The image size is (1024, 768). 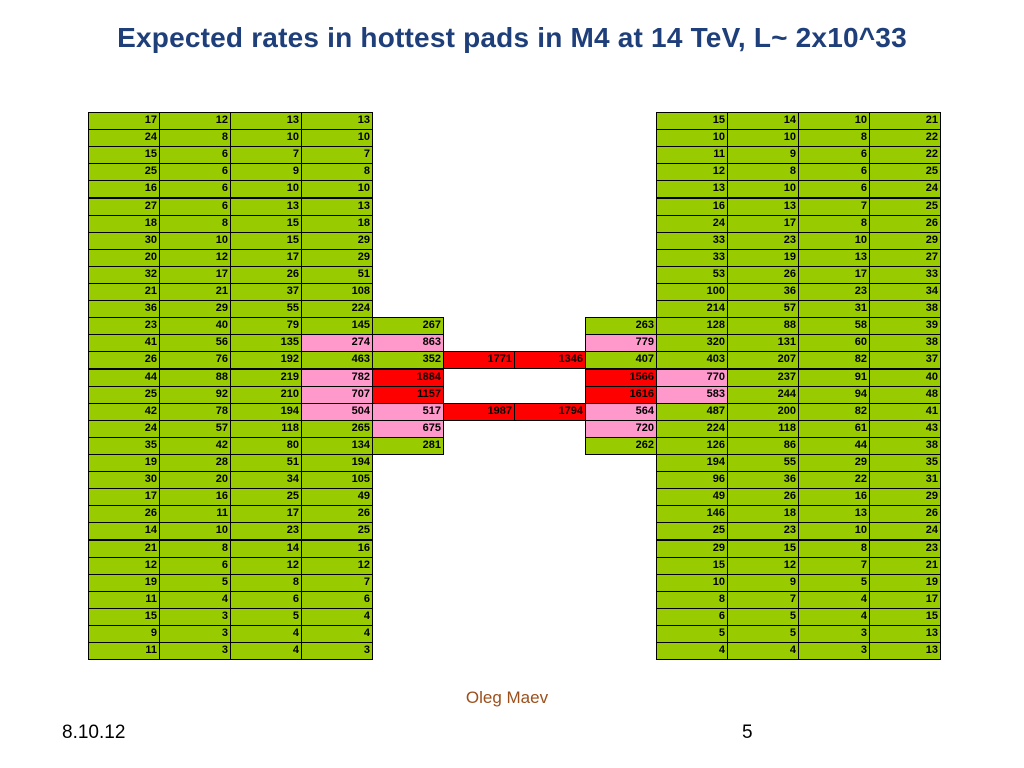 I want to click on left-pad-cell: 105, so click(x=337, y=480).